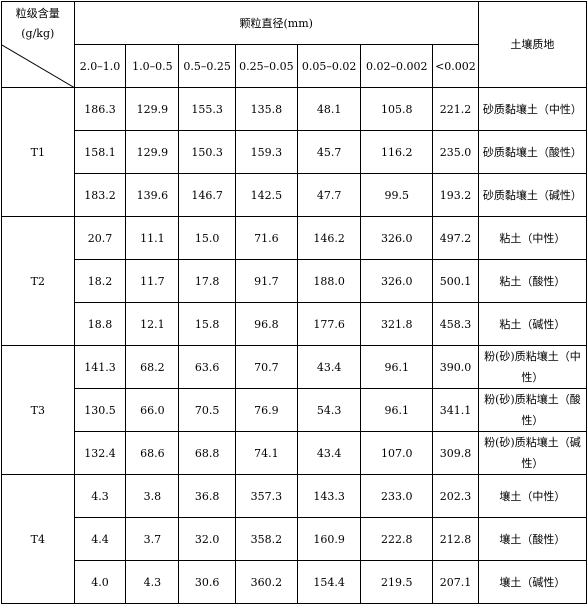 This screenshot has width=587, height=605. What do you see at coordinates (152, 324) in the screenshot?
I see `value-cell: 12.1` at bounding box center [152, 324].